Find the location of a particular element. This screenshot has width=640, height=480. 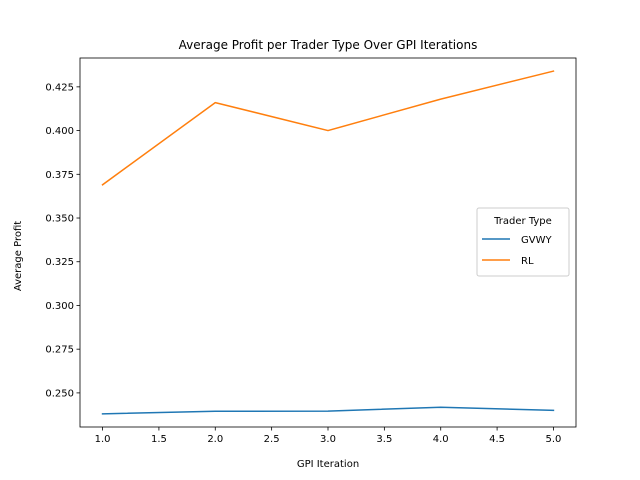

legend-label-gvwy: GVWY is located at coordinates (536, 240).